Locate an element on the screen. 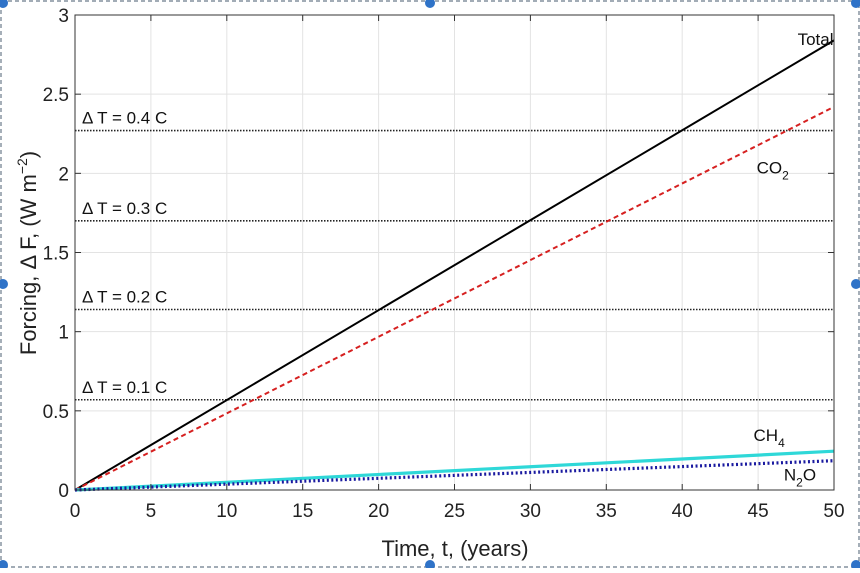 The width and height of the screenshot is (860, 573). series-labels: Total CO2 CH4 N2O is located at coordinates (794, 259).